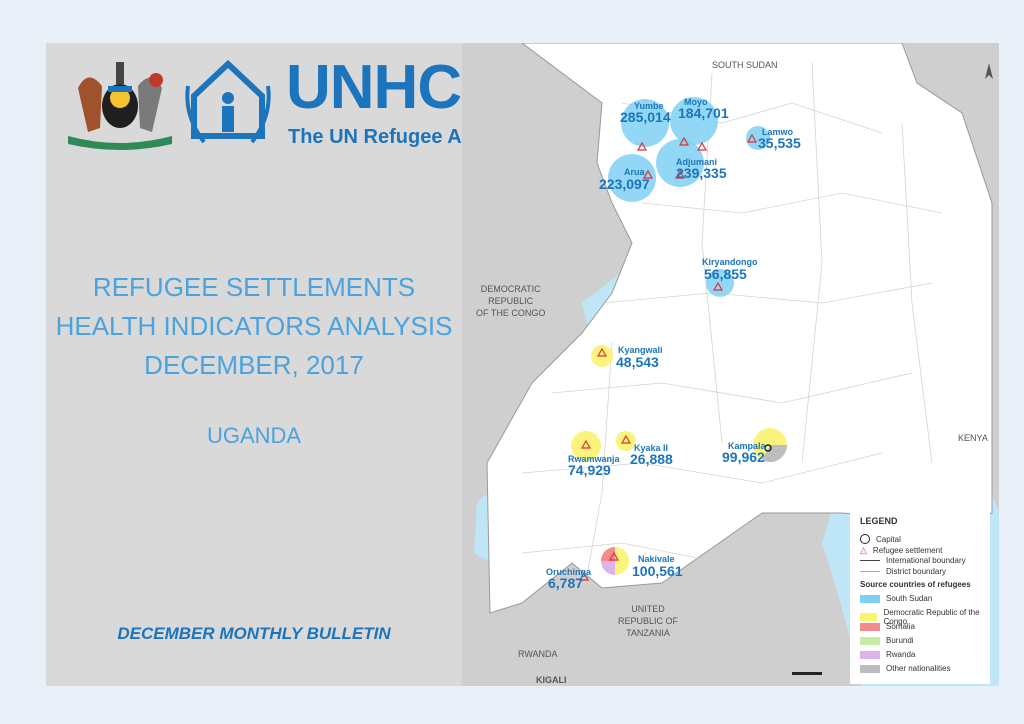 This screenshot has width=1024, height=724. Describe the element at coordinates (594, 459) in the screenshot. I see `settlement-name: Rwamwanja` at that location.